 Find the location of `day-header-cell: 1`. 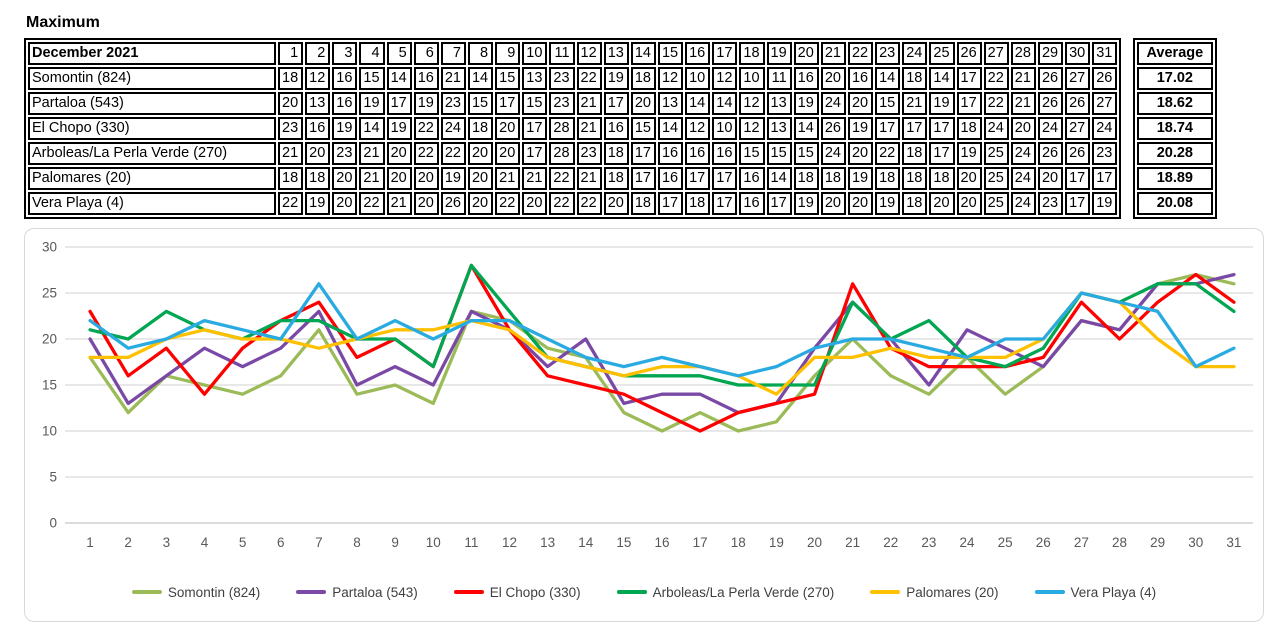

day-header-cell: 1 is located at coordinates (291, 53).